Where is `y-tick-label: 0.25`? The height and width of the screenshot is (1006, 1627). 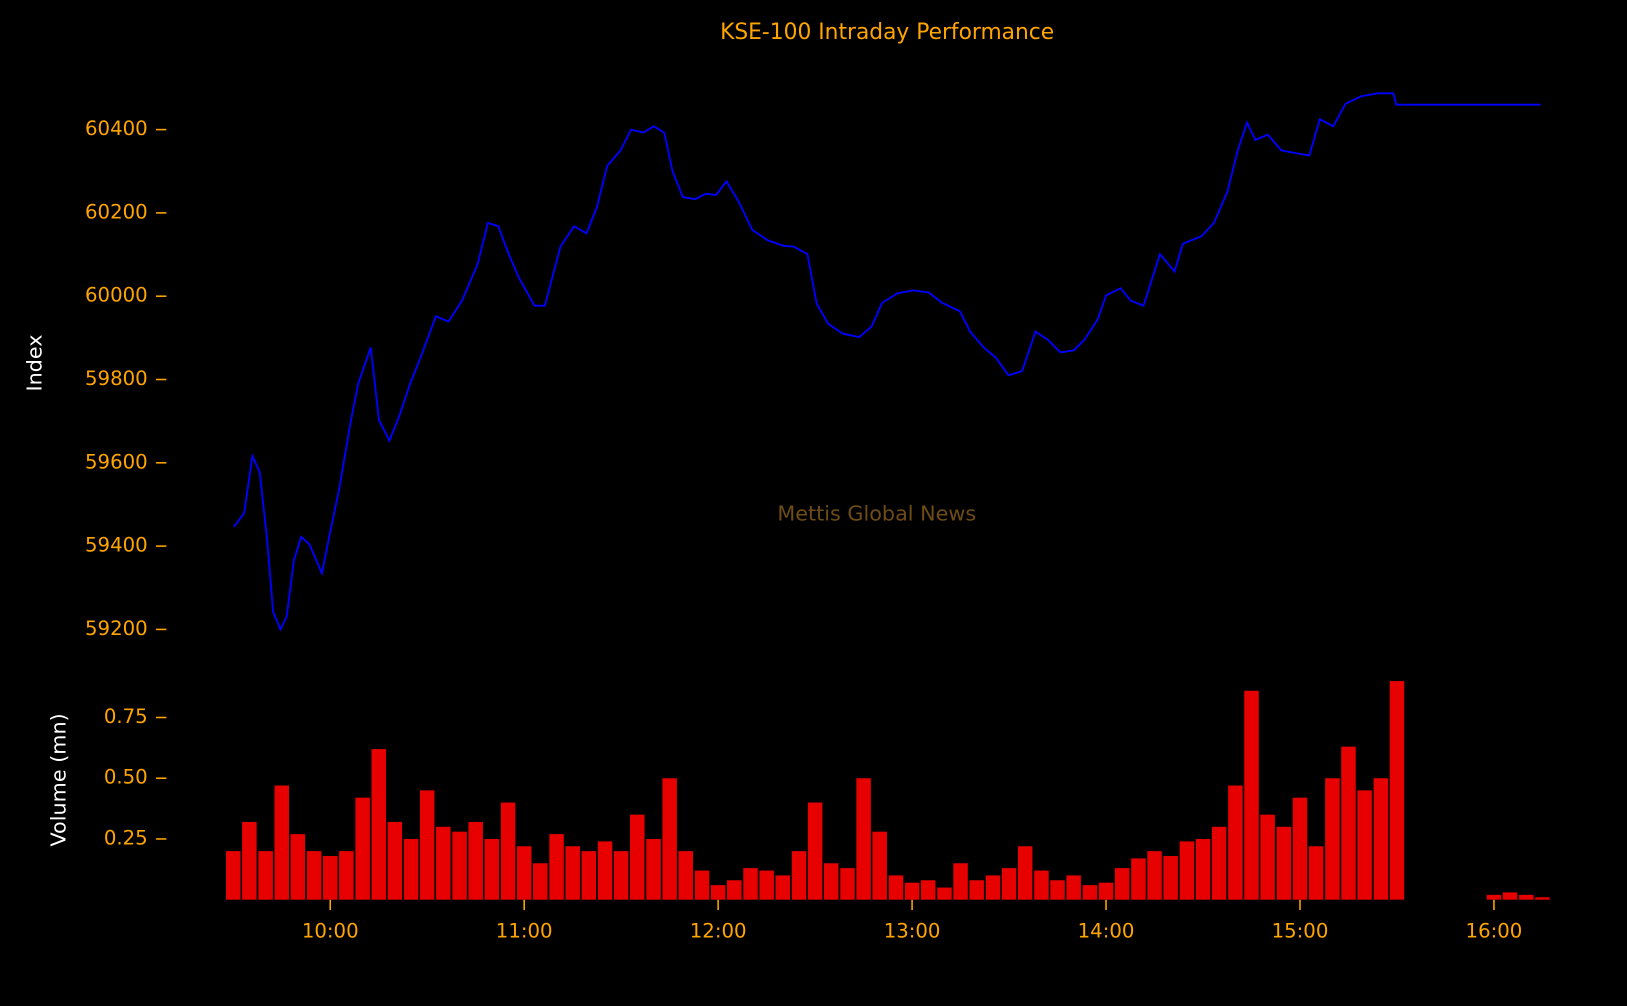 y-tick-label: 0.25 is located at coordinates (126, 837).